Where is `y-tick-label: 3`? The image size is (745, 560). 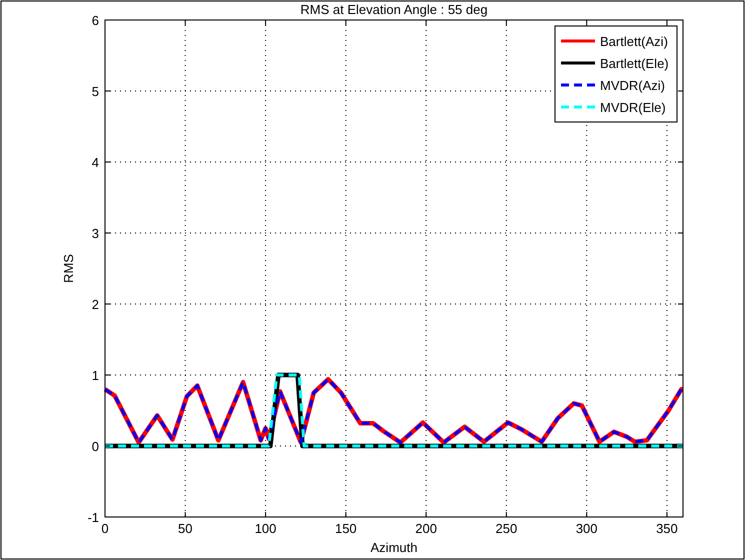
y-tick-label: 3 is located at coordinates (95, 233).